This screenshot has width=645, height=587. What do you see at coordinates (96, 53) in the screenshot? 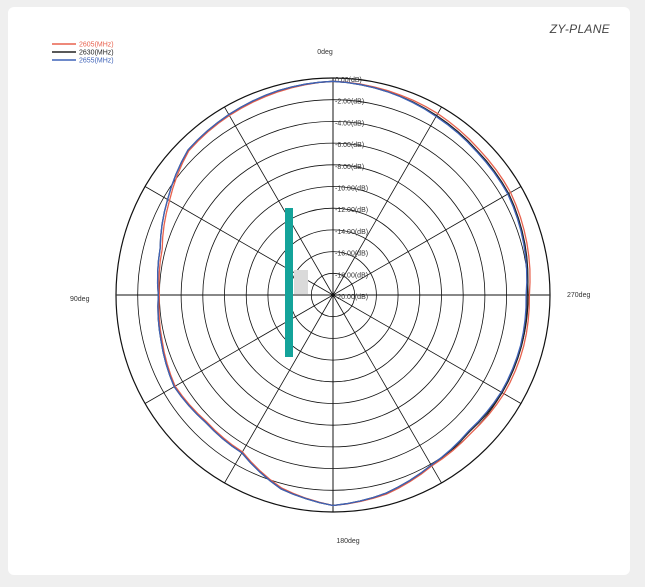
I see `legend-label: 2630(MHz)` at bounding box center [96, 53].